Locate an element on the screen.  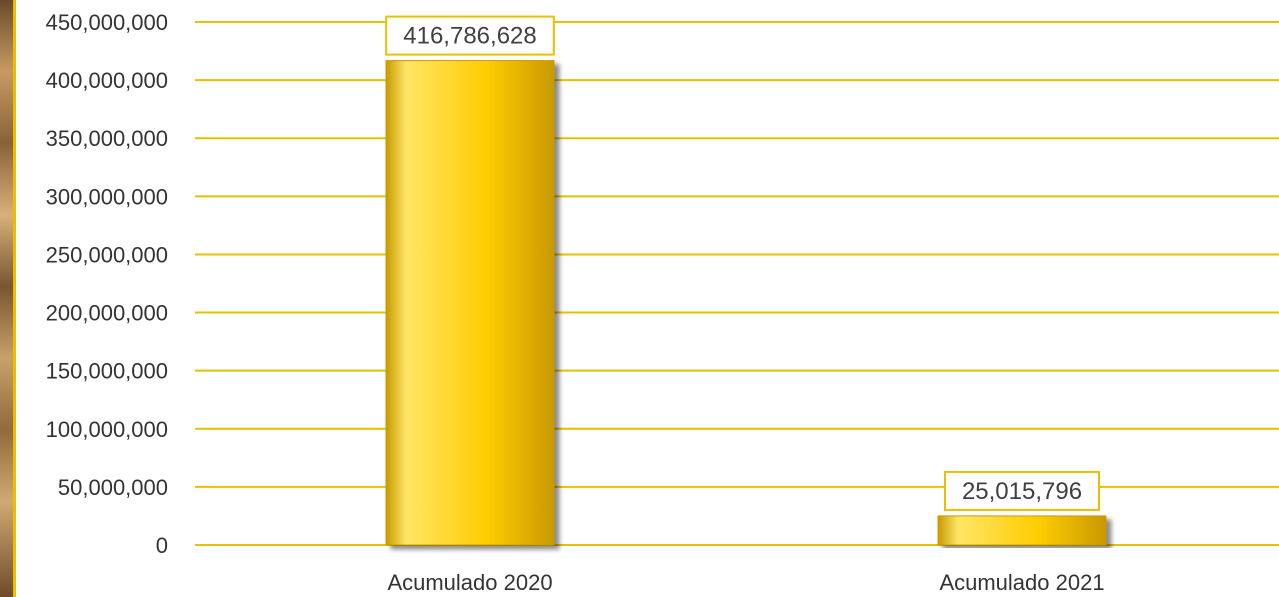
data-label: 25,015,796 is located at coordinates (1022, 491).